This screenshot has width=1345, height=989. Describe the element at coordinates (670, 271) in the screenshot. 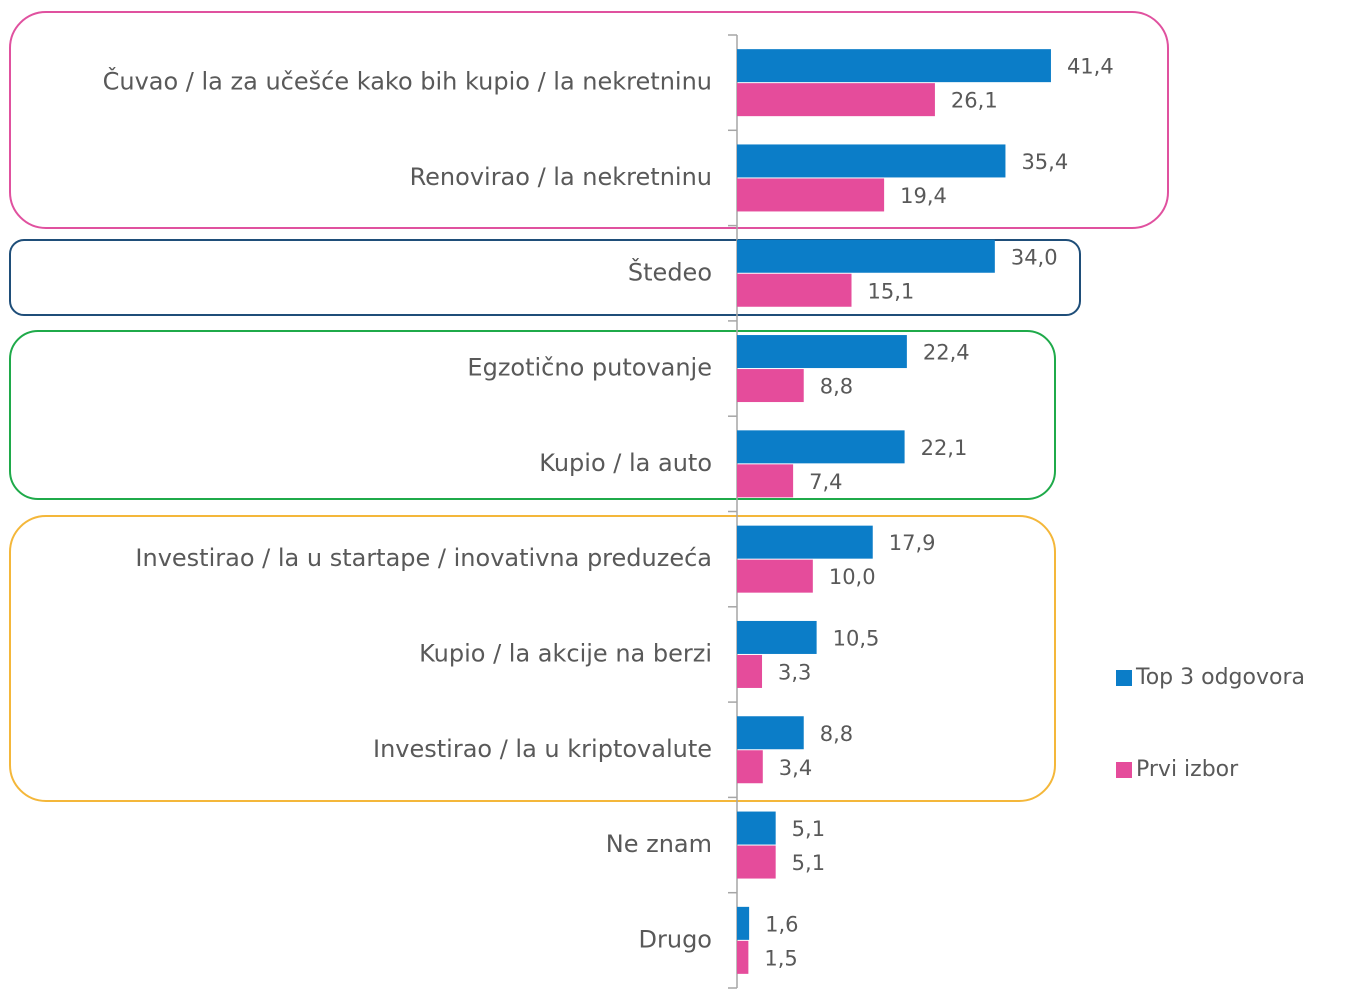

I see `category-label: Štedeo` at that location.